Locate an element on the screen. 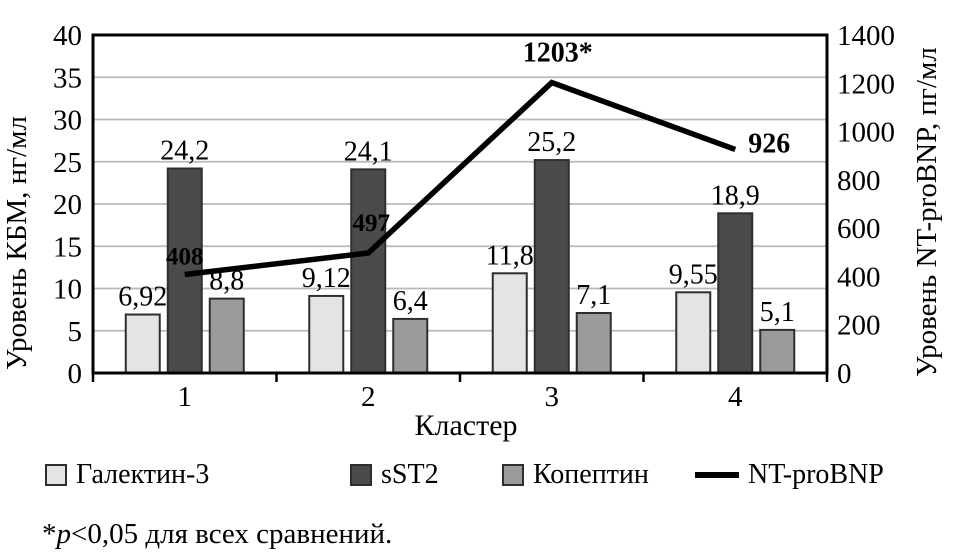  footnote-marker: * is located at coordinates (49, 534).